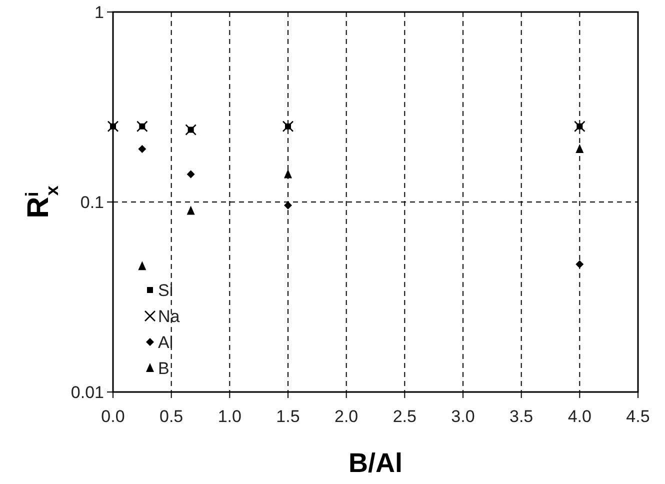 Image resolution: width=665 pixels, height=484 pixels. What do you see at coordinates (463, 416) in the screenshot?
I see `x-tick-label: 3.0` at bounding box center [463, 416].